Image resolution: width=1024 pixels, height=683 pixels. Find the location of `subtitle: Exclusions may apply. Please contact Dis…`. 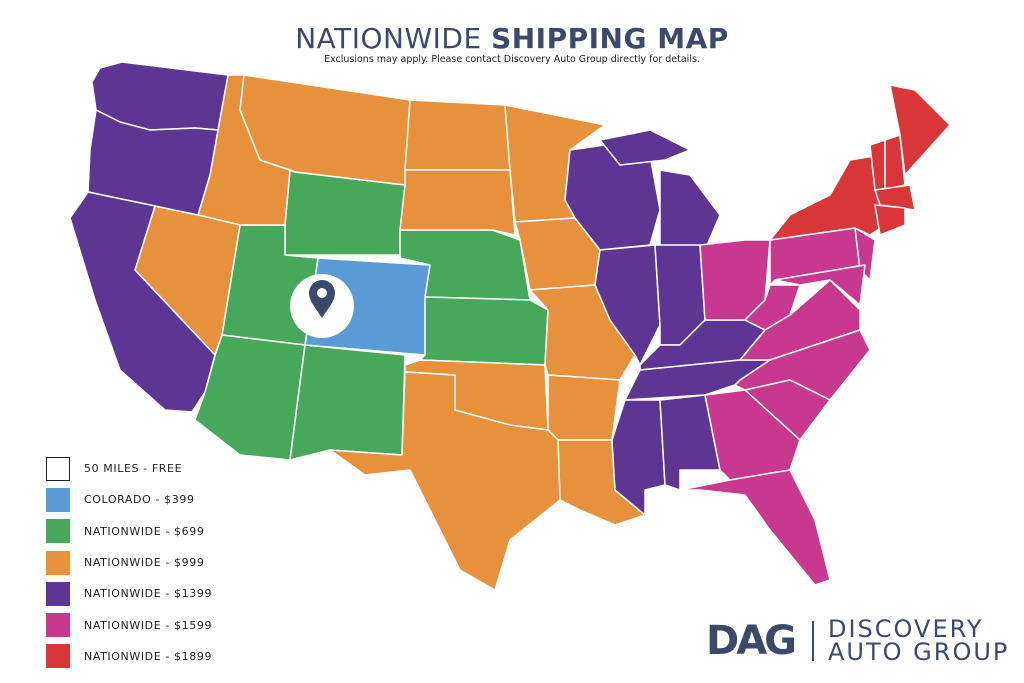

subtitle: Exclusions may apply. Please contact Dis… is located at coordinates (512, 59).